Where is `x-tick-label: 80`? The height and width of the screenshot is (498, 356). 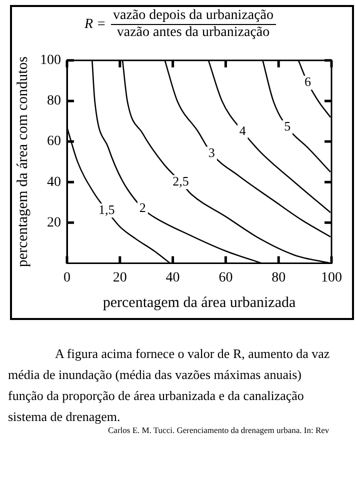
x-tick-label: 80 is located at coordinates (279, 278).